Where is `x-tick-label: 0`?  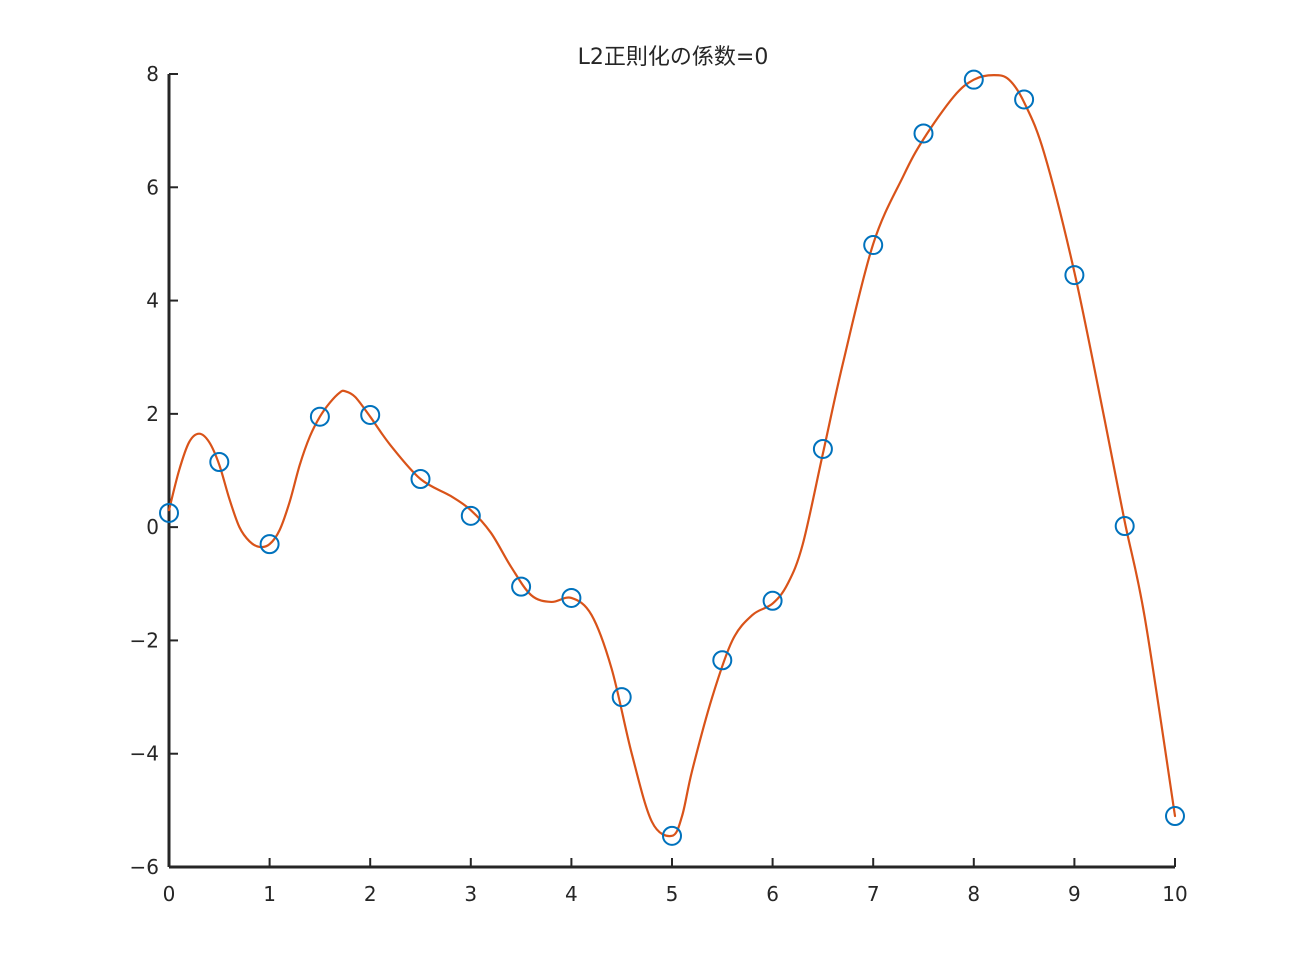
x-tick-label: 0 is located at coordinates (169, 894).